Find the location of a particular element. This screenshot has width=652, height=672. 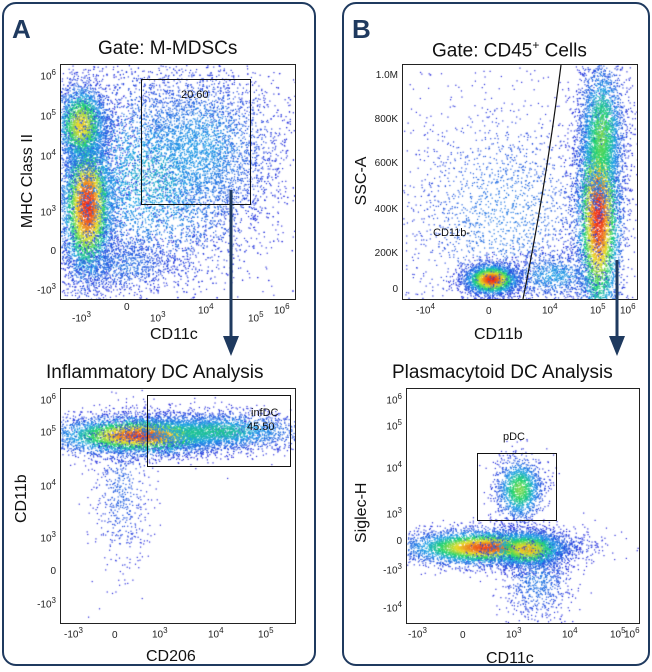

scatter-plot-mhc-vs-cd11c: 20.60 is located at coordinates (178, 182).